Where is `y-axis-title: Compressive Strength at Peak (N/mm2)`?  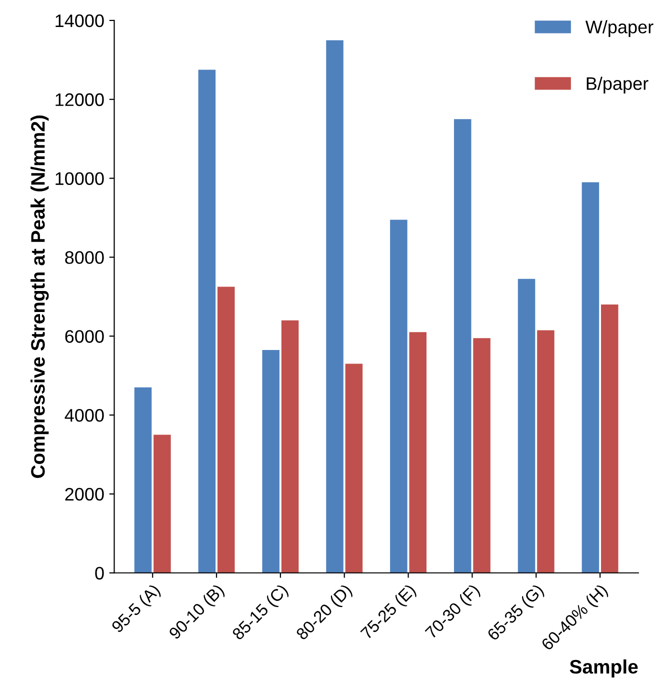
y-axis-title: Compressive Strength at Peak (N/mm2) is located at coordinates (39, 297).